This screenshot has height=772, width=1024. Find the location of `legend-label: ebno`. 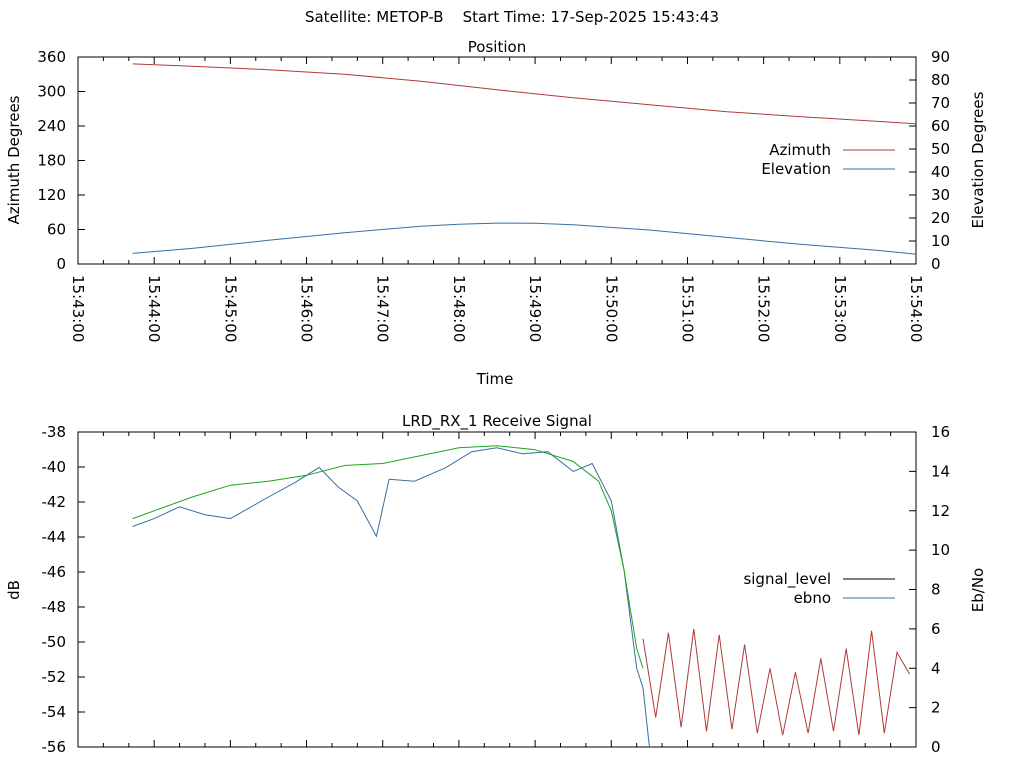

legend-label: ebno is located at coordinates (812, 598).